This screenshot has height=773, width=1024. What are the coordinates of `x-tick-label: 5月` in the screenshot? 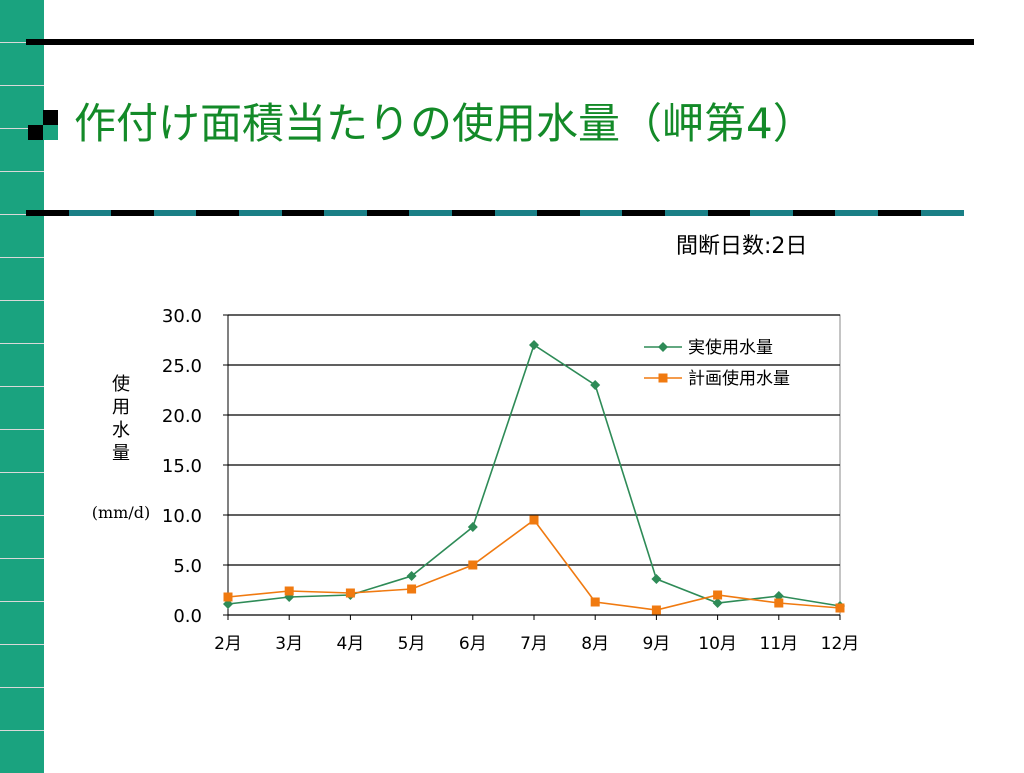 It's located at (412, 644).